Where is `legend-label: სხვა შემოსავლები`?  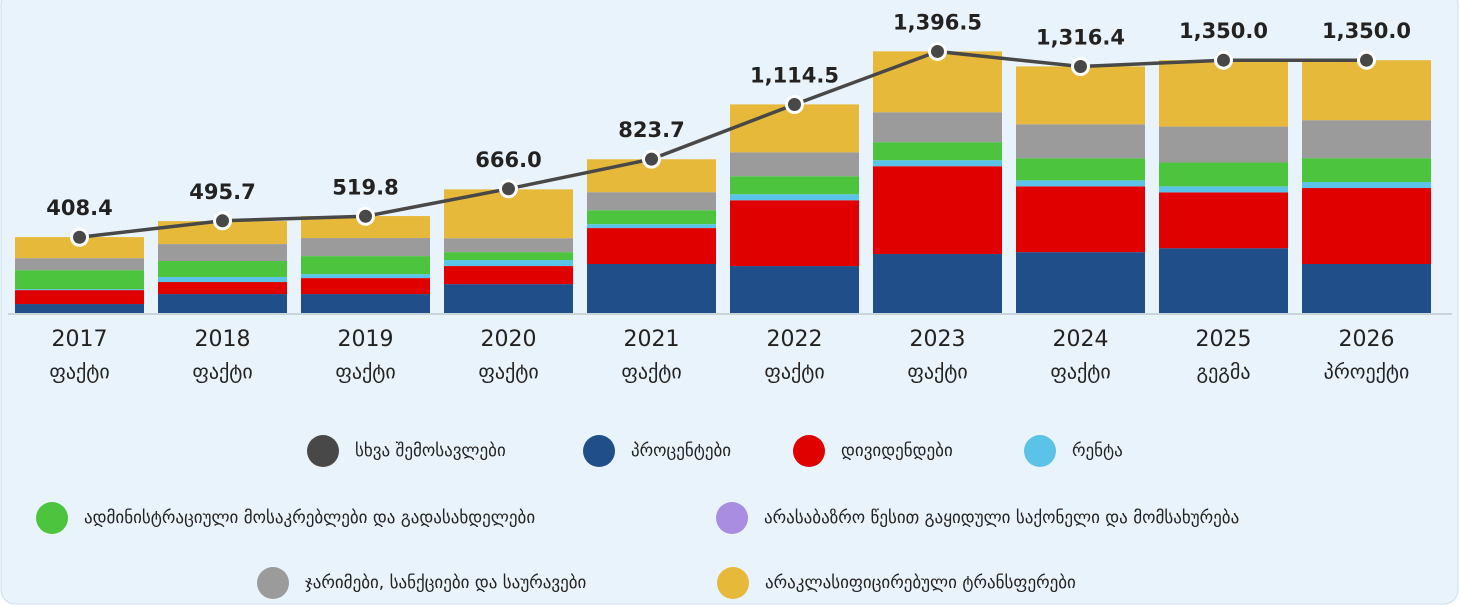
legend-label: სხვა შემოსავლები is located at coordinates (430, 451).